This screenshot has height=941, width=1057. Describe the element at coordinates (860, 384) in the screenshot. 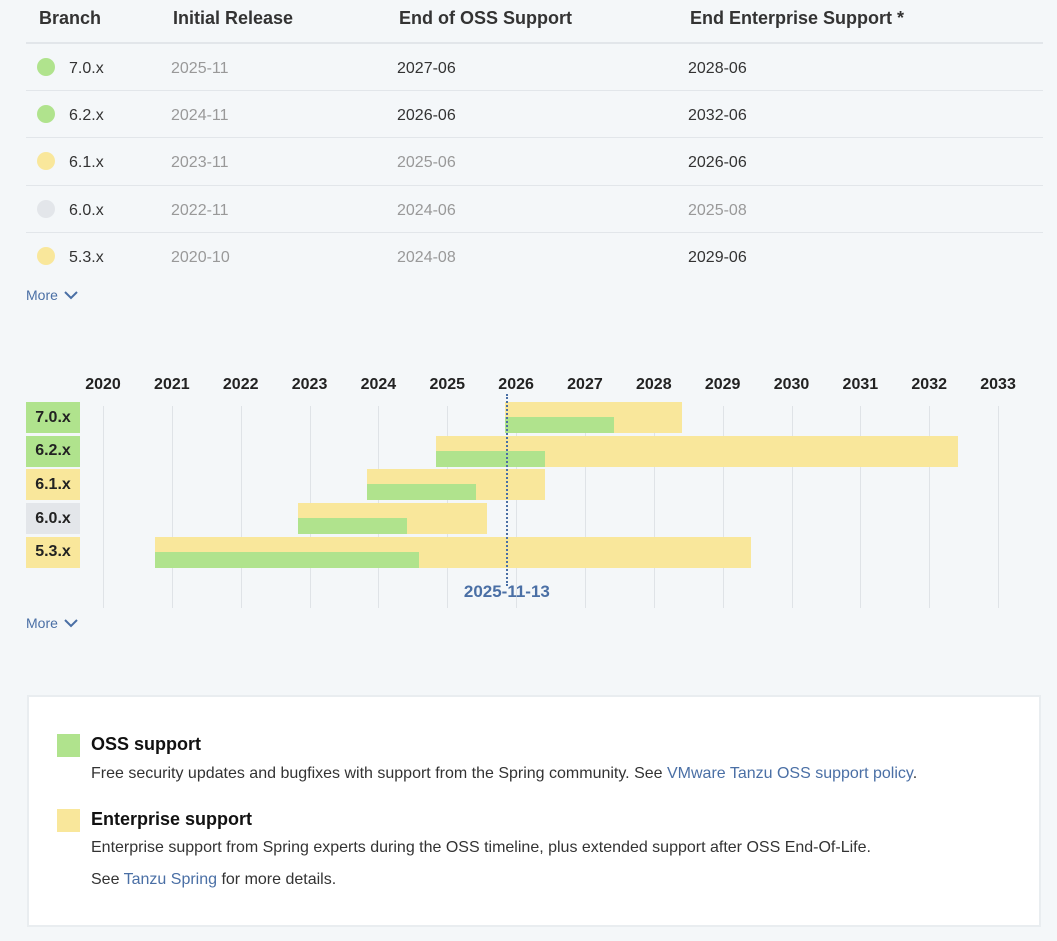

I see `year-label: 2031` at that location.